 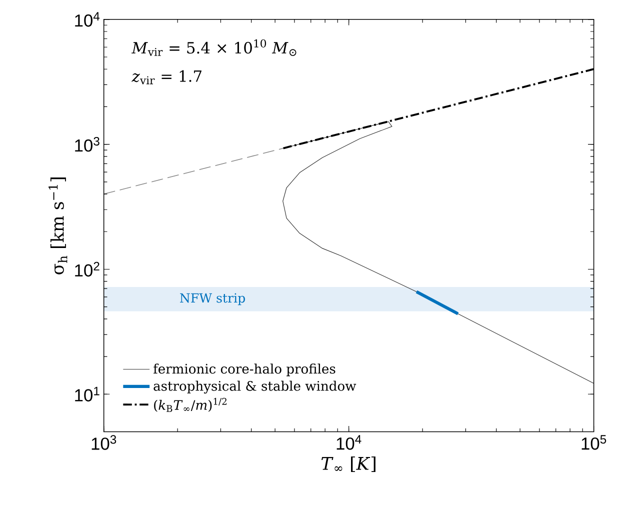 I want to click on text: (k$_{B}$T$_{∞}$/m)$^{1/2}$, so click(x=190, y=405).